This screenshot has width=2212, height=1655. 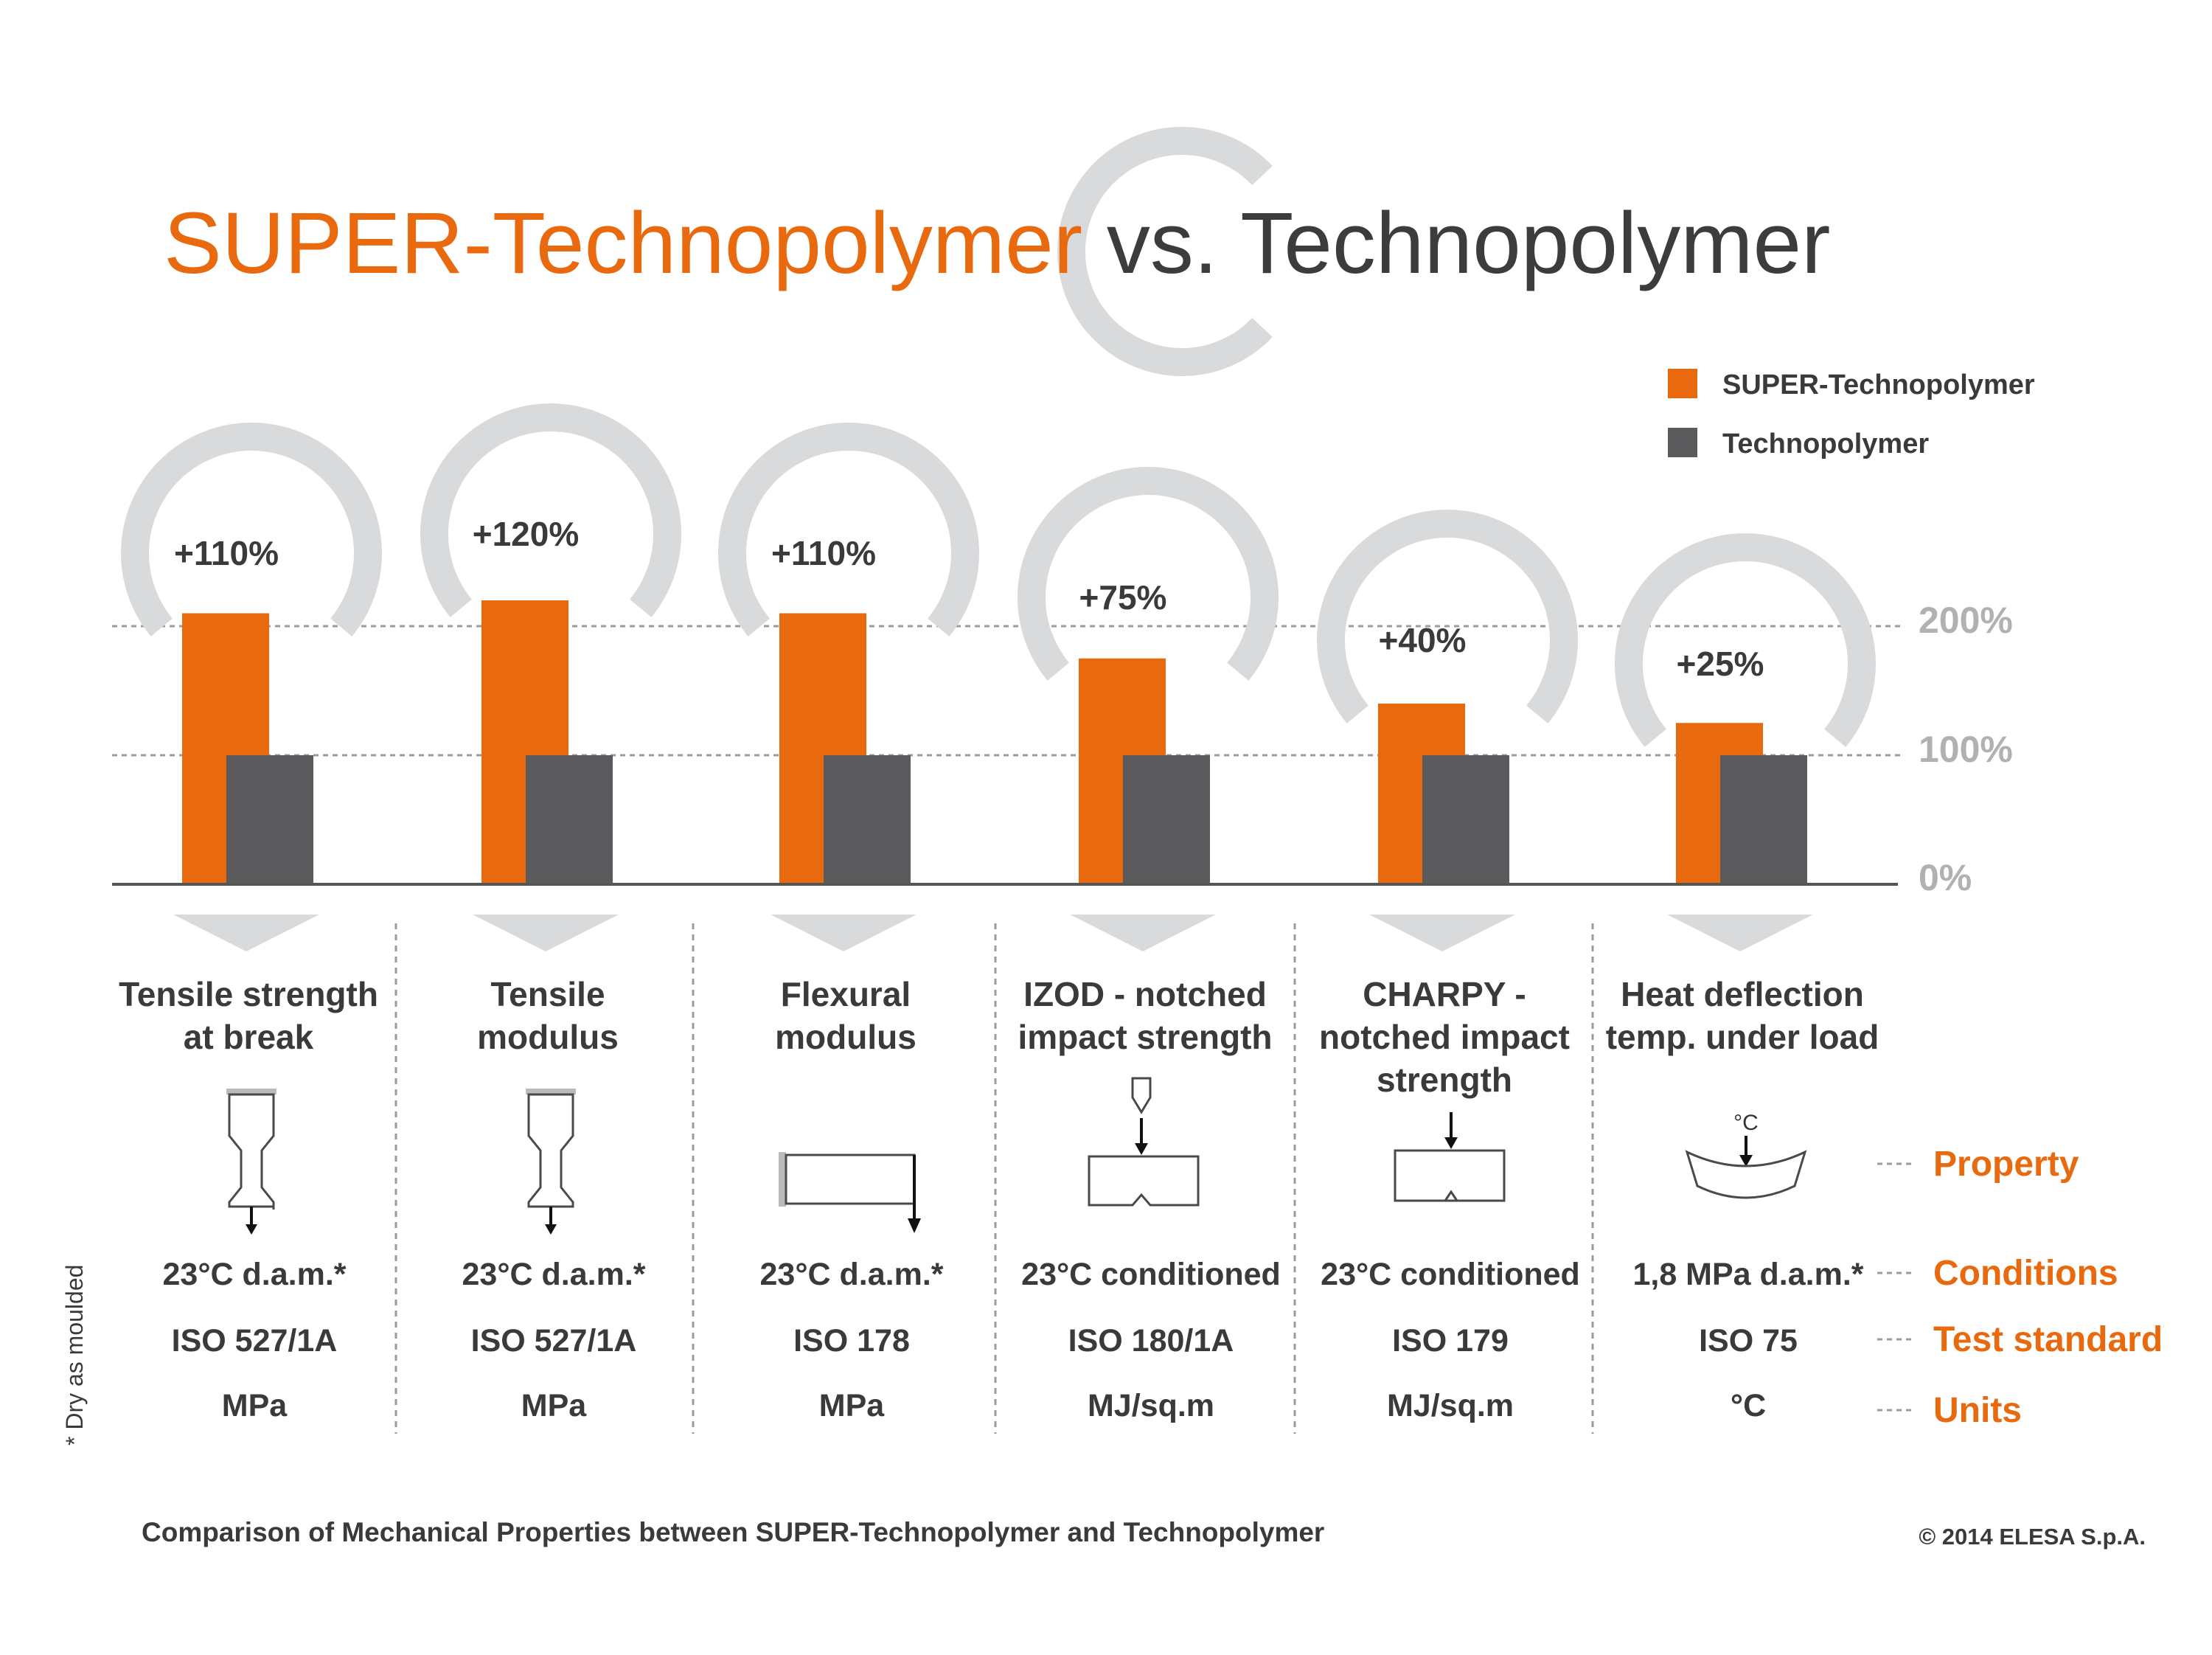 What do you see at coordinates (1456, 243) in the screenshot?
I see `title-rest: vs. Technopolymer` at bounding box center [1456, 243].